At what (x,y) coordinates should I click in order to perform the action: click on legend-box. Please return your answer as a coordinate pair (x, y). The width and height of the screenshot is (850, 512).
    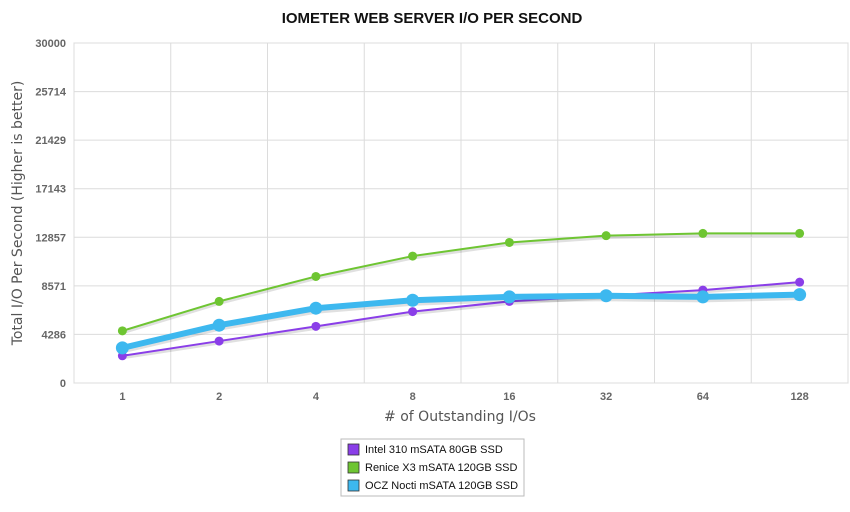
    Looking at the image, I should click on (432, 467).